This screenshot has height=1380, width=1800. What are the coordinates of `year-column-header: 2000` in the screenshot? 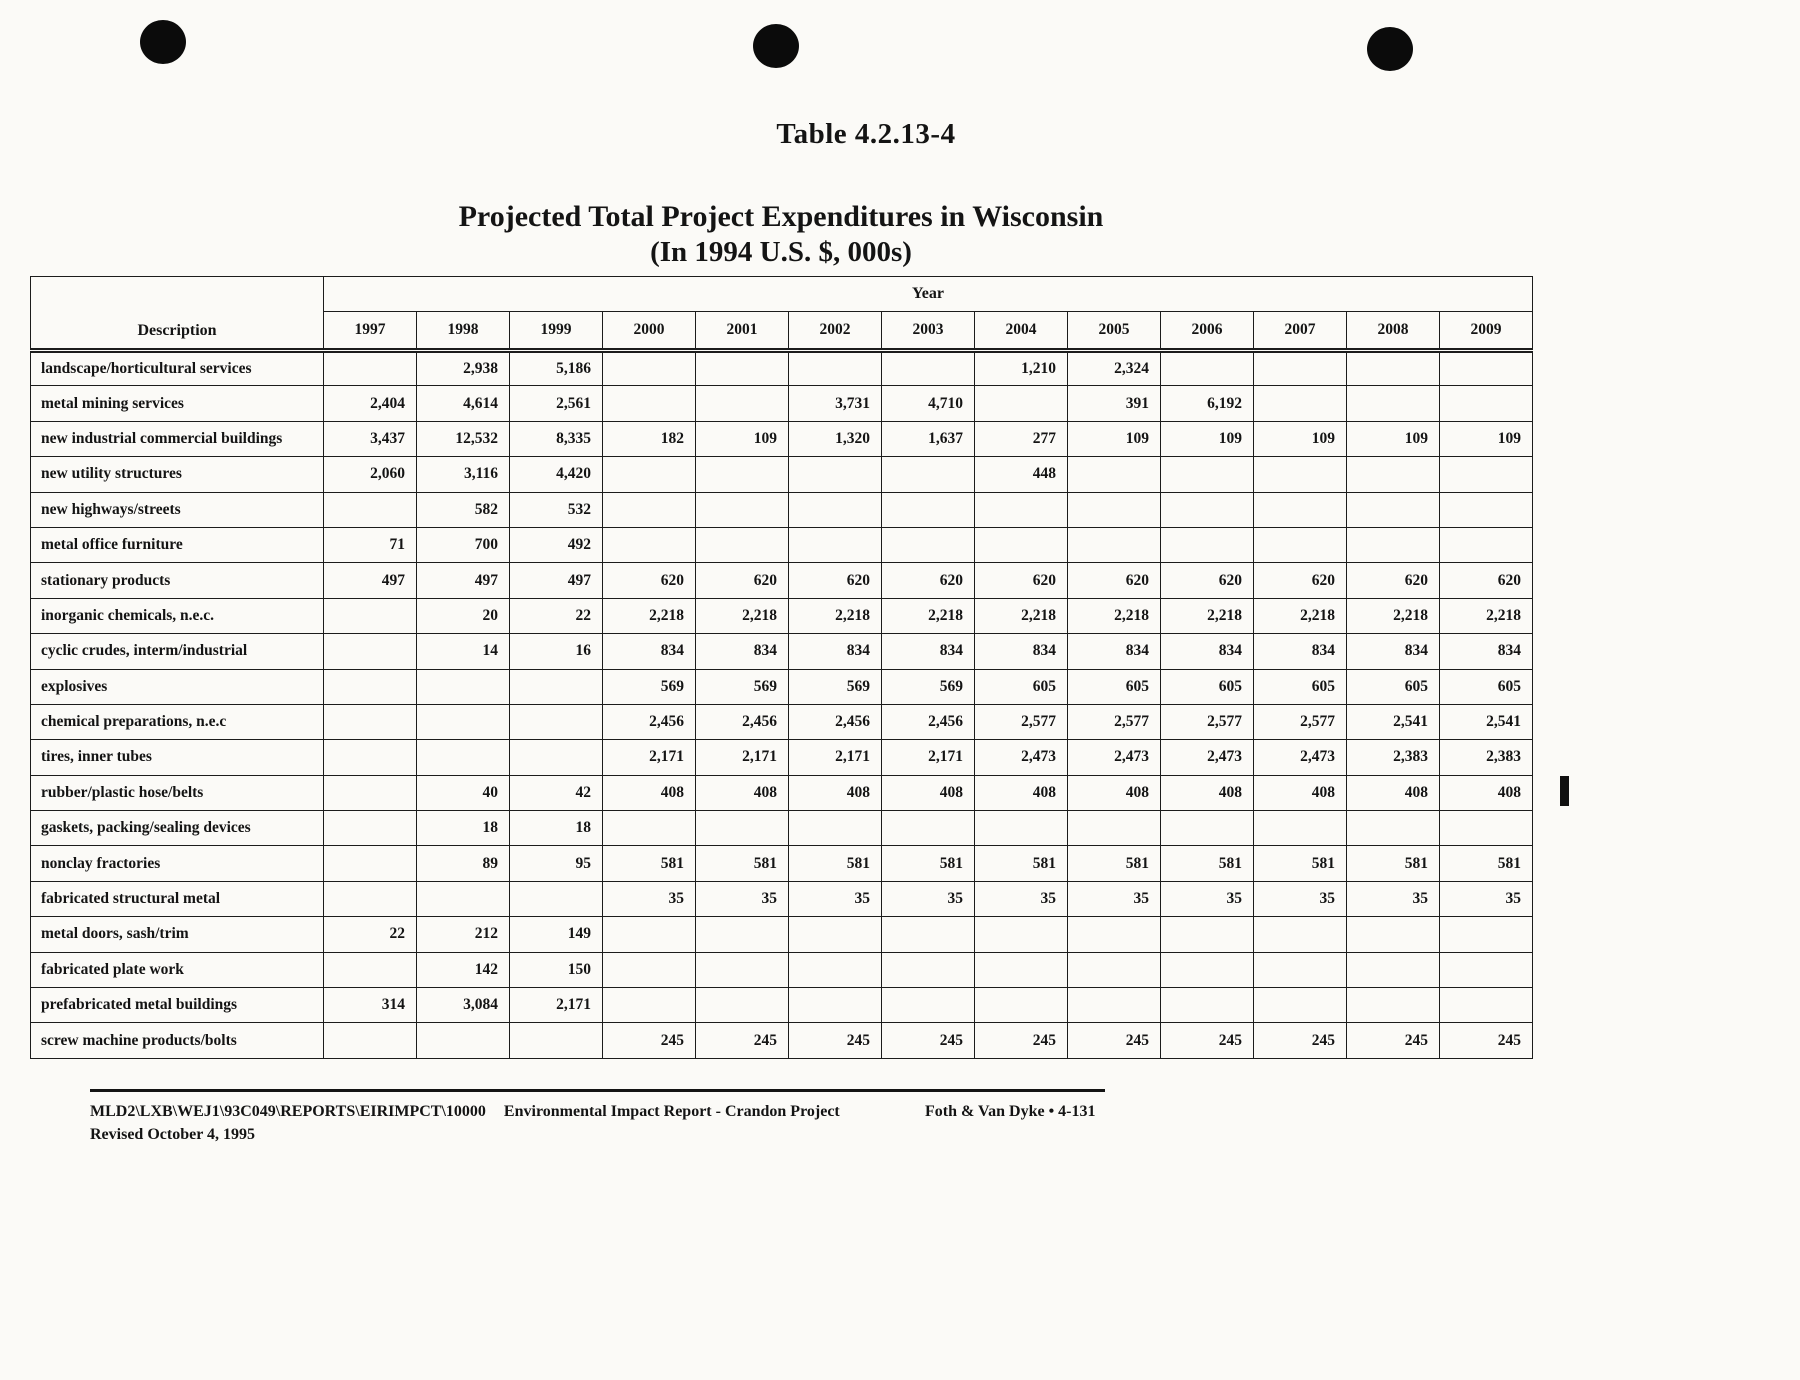 It's located at (649, 332).